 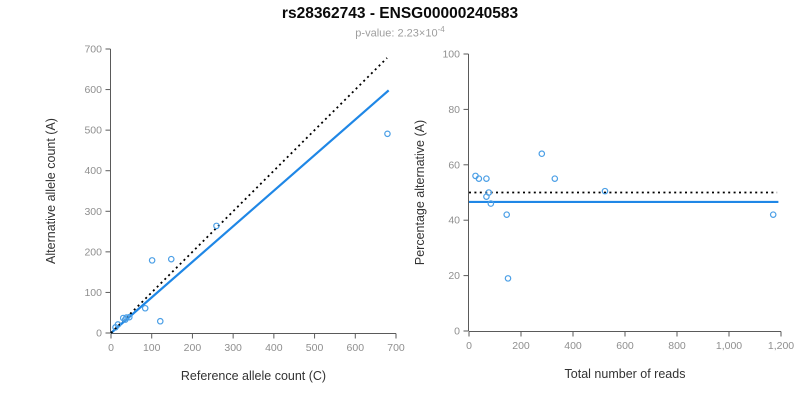 I want to click on pvalue-mantissa: 2.23×10, so click(x=417, y=33).